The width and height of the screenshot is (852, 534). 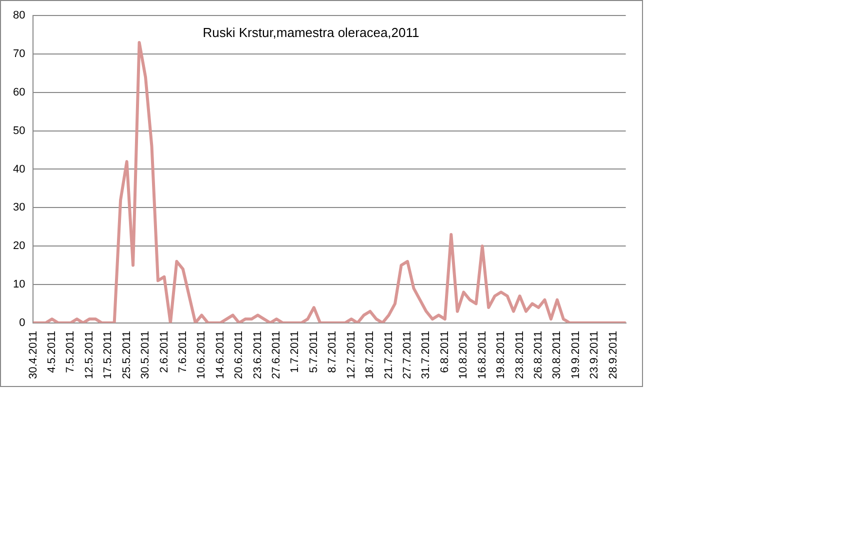 I want to click on x-tick-label: 10.6.2011, so click(x=202, y=355).